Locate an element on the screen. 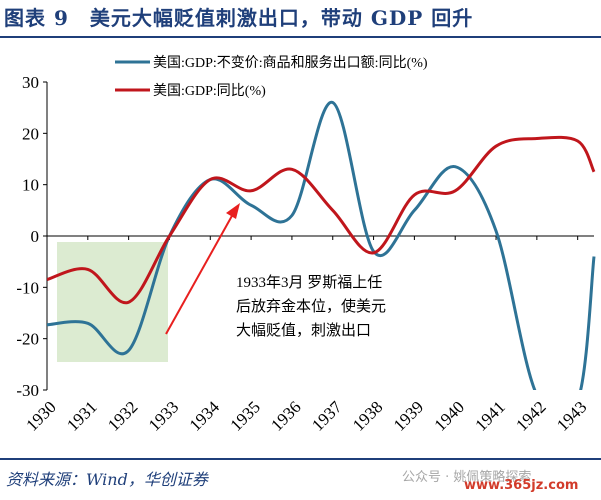 This screenshot has height=500, width=601. x-tick-label: 1934 is located at coordinates (205, 416).